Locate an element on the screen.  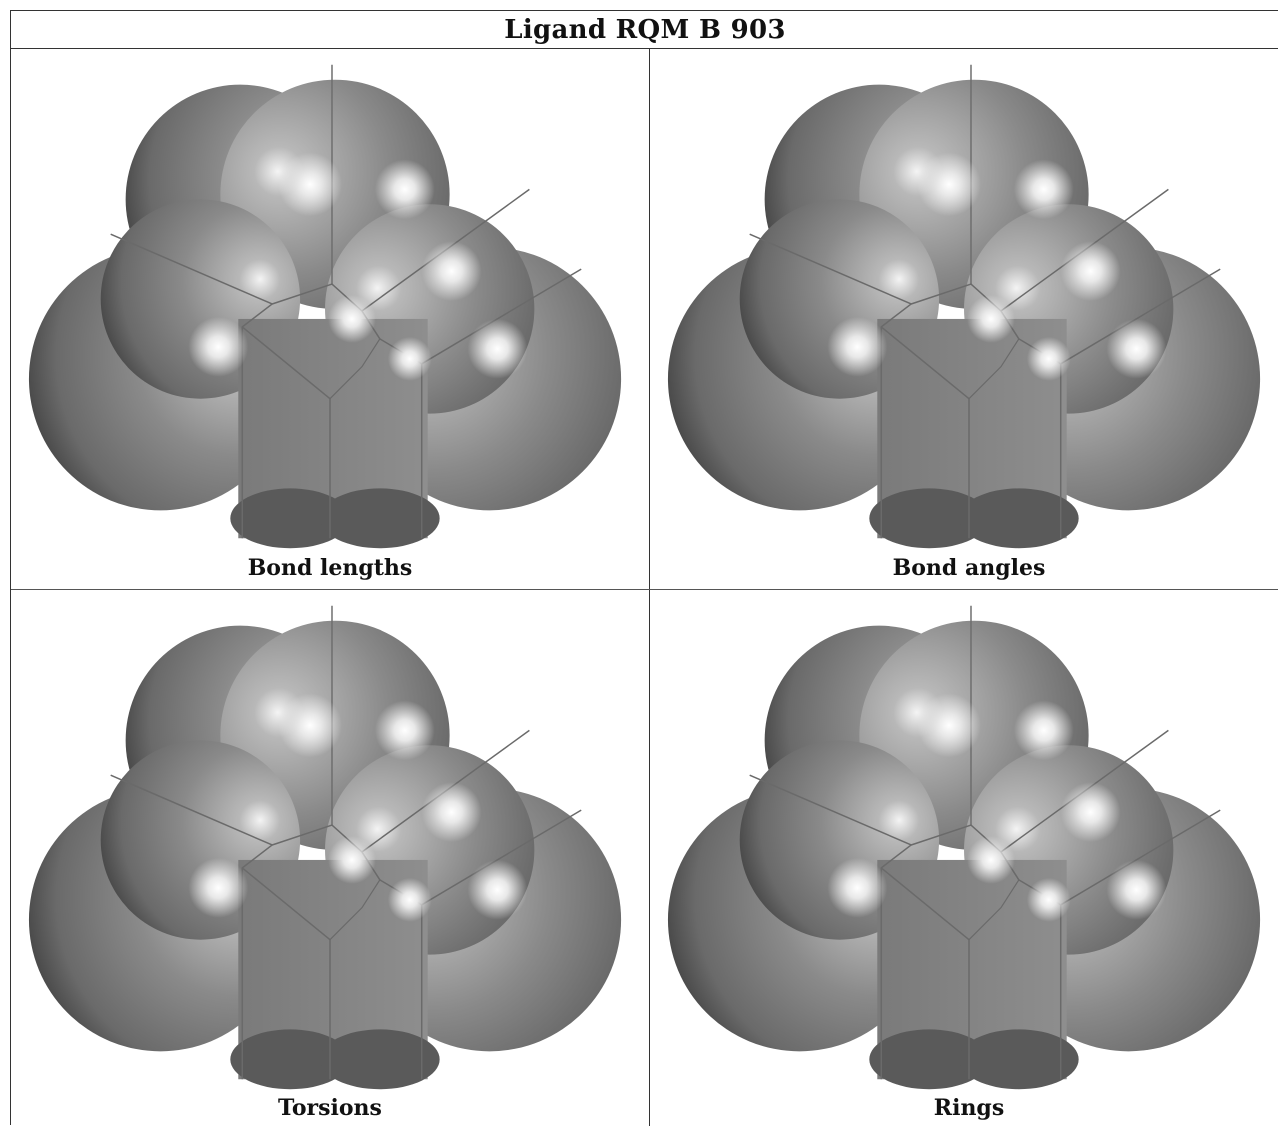
grid-divider-horizontal is located at coordinates (644, 589).